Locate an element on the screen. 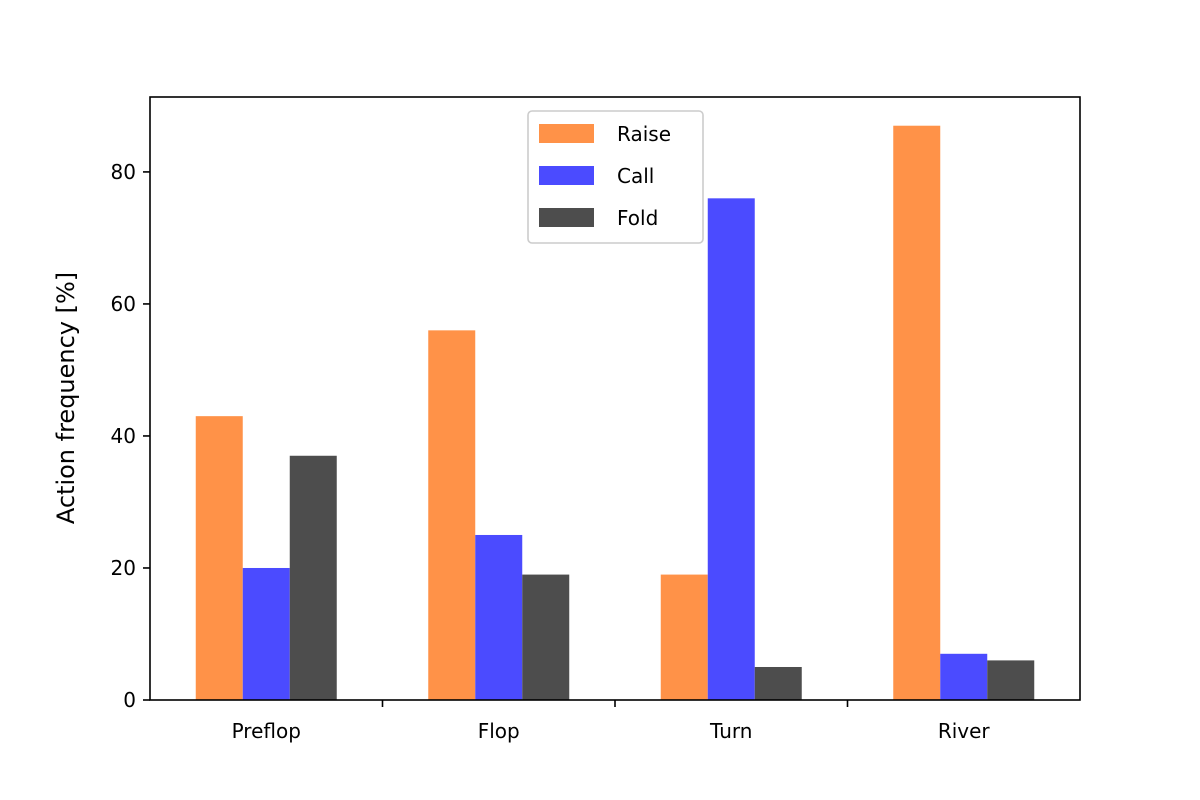 Image resolution: width=1200 pixels, height=800 pixels. legend-swatch-raise is located at coordinates (566, 133).